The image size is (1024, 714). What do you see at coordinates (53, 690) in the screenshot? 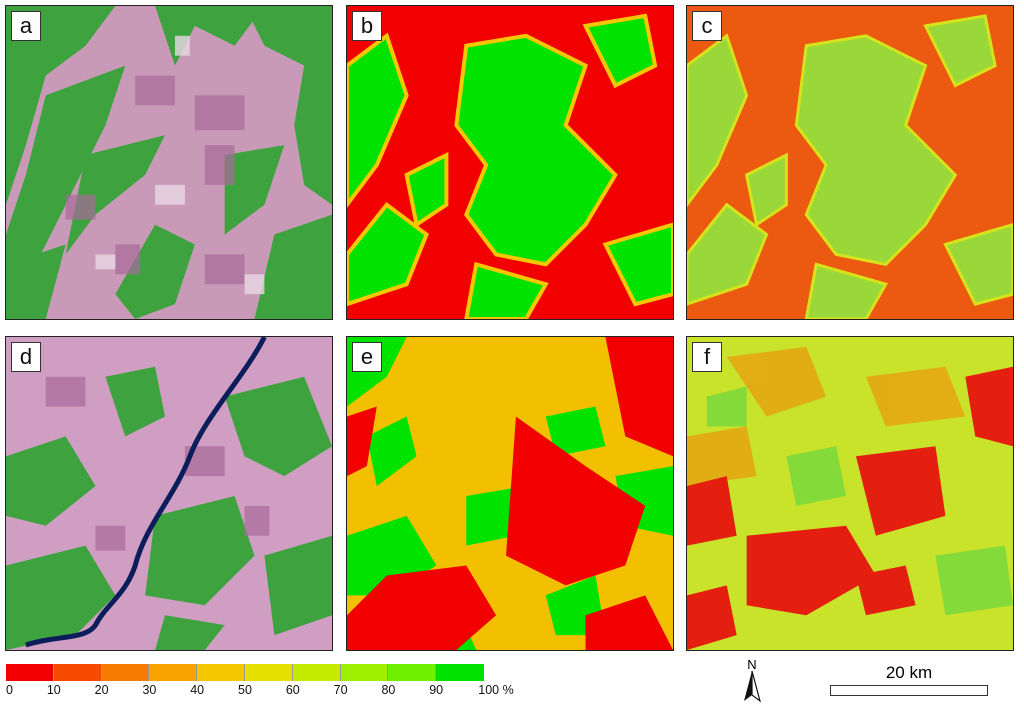
I see `legend-tick-label: 10` at bounding box center [53, 690].